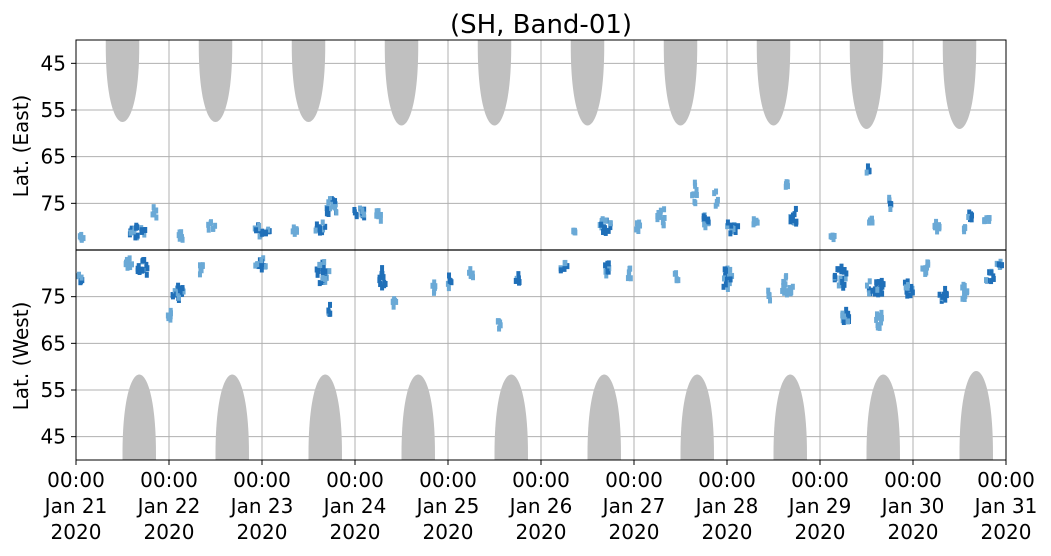 The height and width of the screenshot is (556, 1051). I want to click on y-tick-label-east: 45, so click(53, 63).